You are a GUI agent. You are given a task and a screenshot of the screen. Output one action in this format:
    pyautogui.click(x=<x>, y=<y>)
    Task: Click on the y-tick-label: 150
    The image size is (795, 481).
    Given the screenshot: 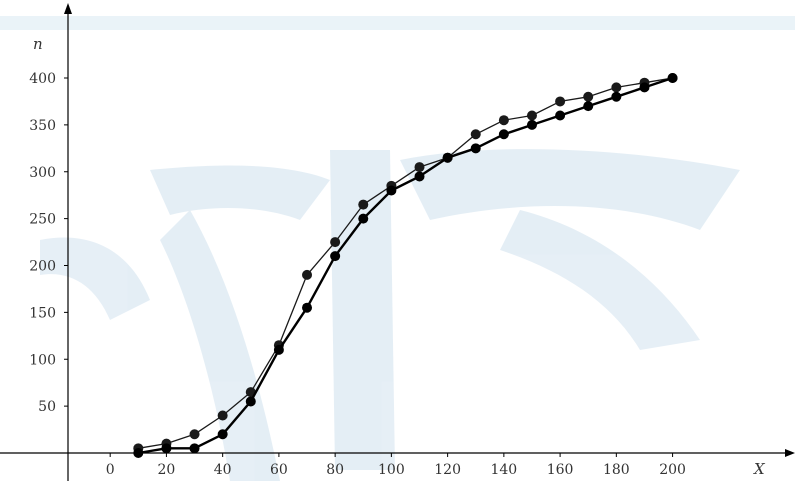 What is the action you would take?
    pyautogui.click(x=42, y=313)
    